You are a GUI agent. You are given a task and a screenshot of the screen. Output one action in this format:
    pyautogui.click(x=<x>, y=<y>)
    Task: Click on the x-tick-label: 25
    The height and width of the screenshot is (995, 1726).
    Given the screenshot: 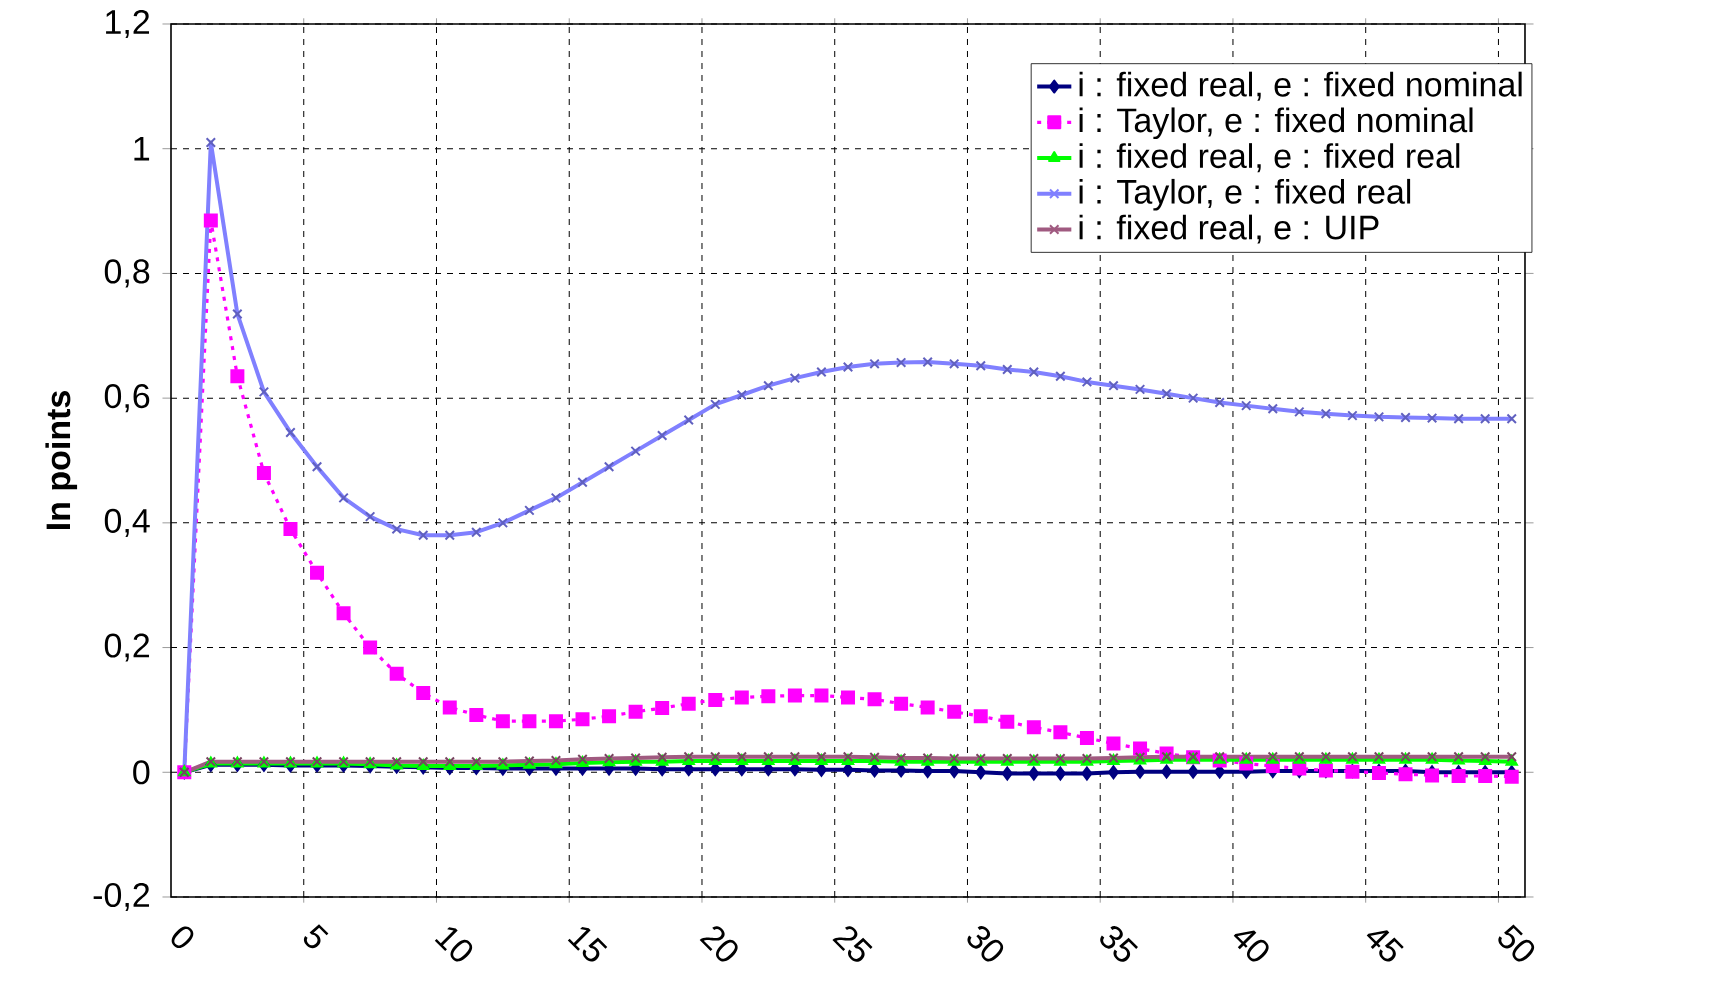 What is the action you would take?
    pyautogui.click(x=852, y=944)
    